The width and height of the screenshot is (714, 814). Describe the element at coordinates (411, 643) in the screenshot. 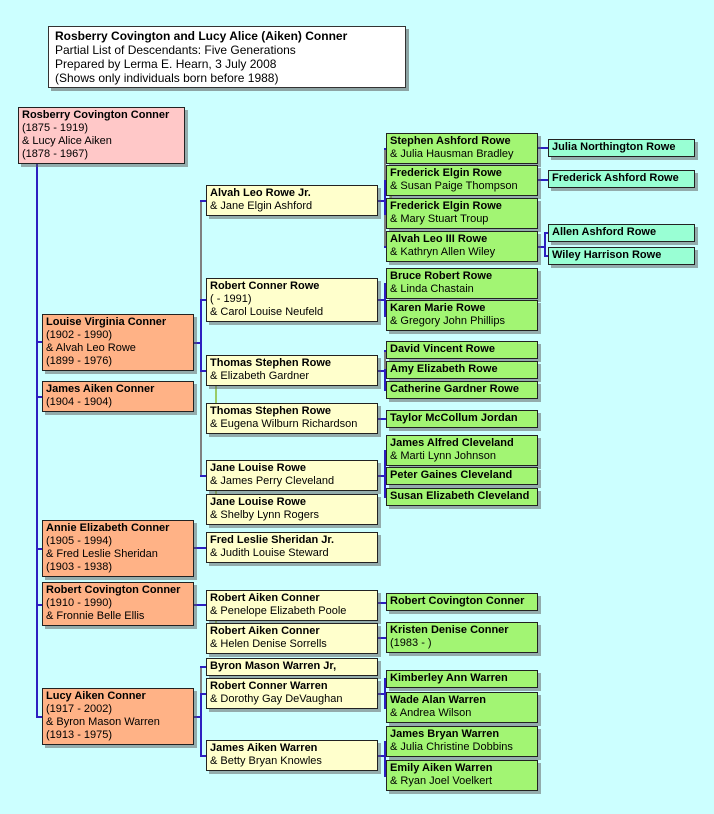

I see `person-detail: (1983 - )` at that location.